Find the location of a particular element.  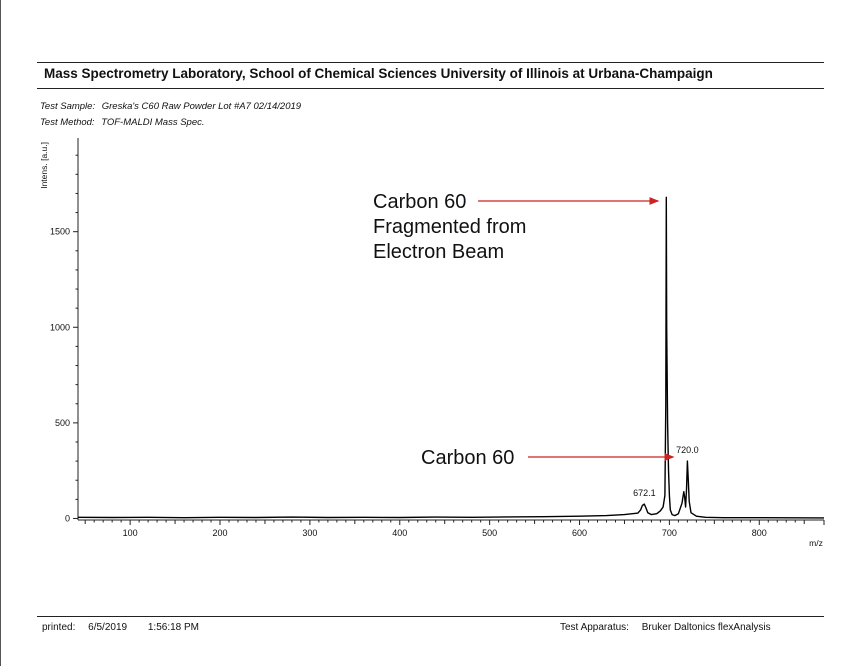

printed-label: printed: is located at coordinates (59, 627).